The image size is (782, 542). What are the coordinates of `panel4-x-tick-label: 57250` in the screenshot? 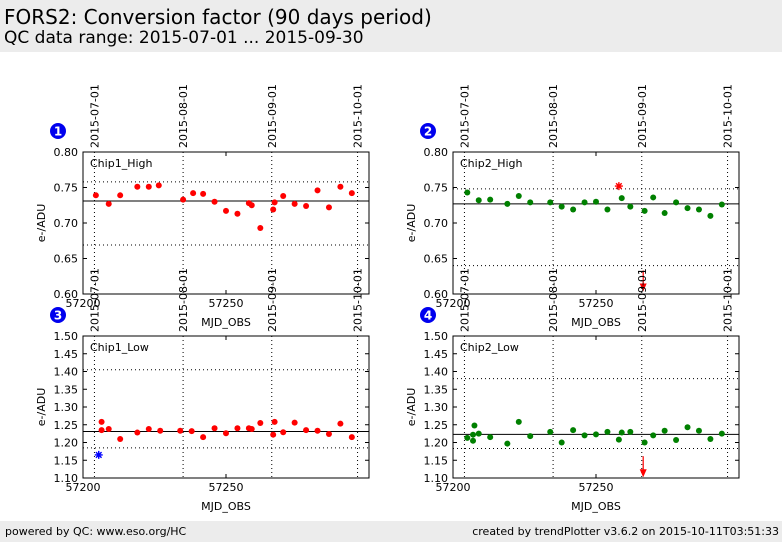 It's located at (596, 487).